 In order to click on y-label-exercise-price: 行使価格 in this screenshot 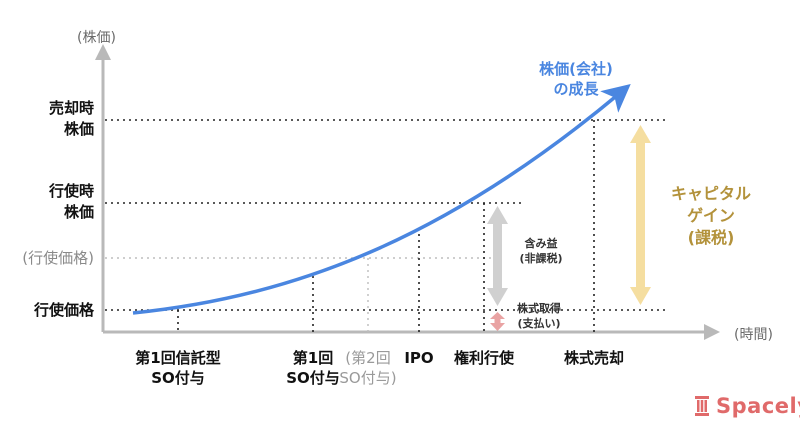, I will do `click(63, 310)`.